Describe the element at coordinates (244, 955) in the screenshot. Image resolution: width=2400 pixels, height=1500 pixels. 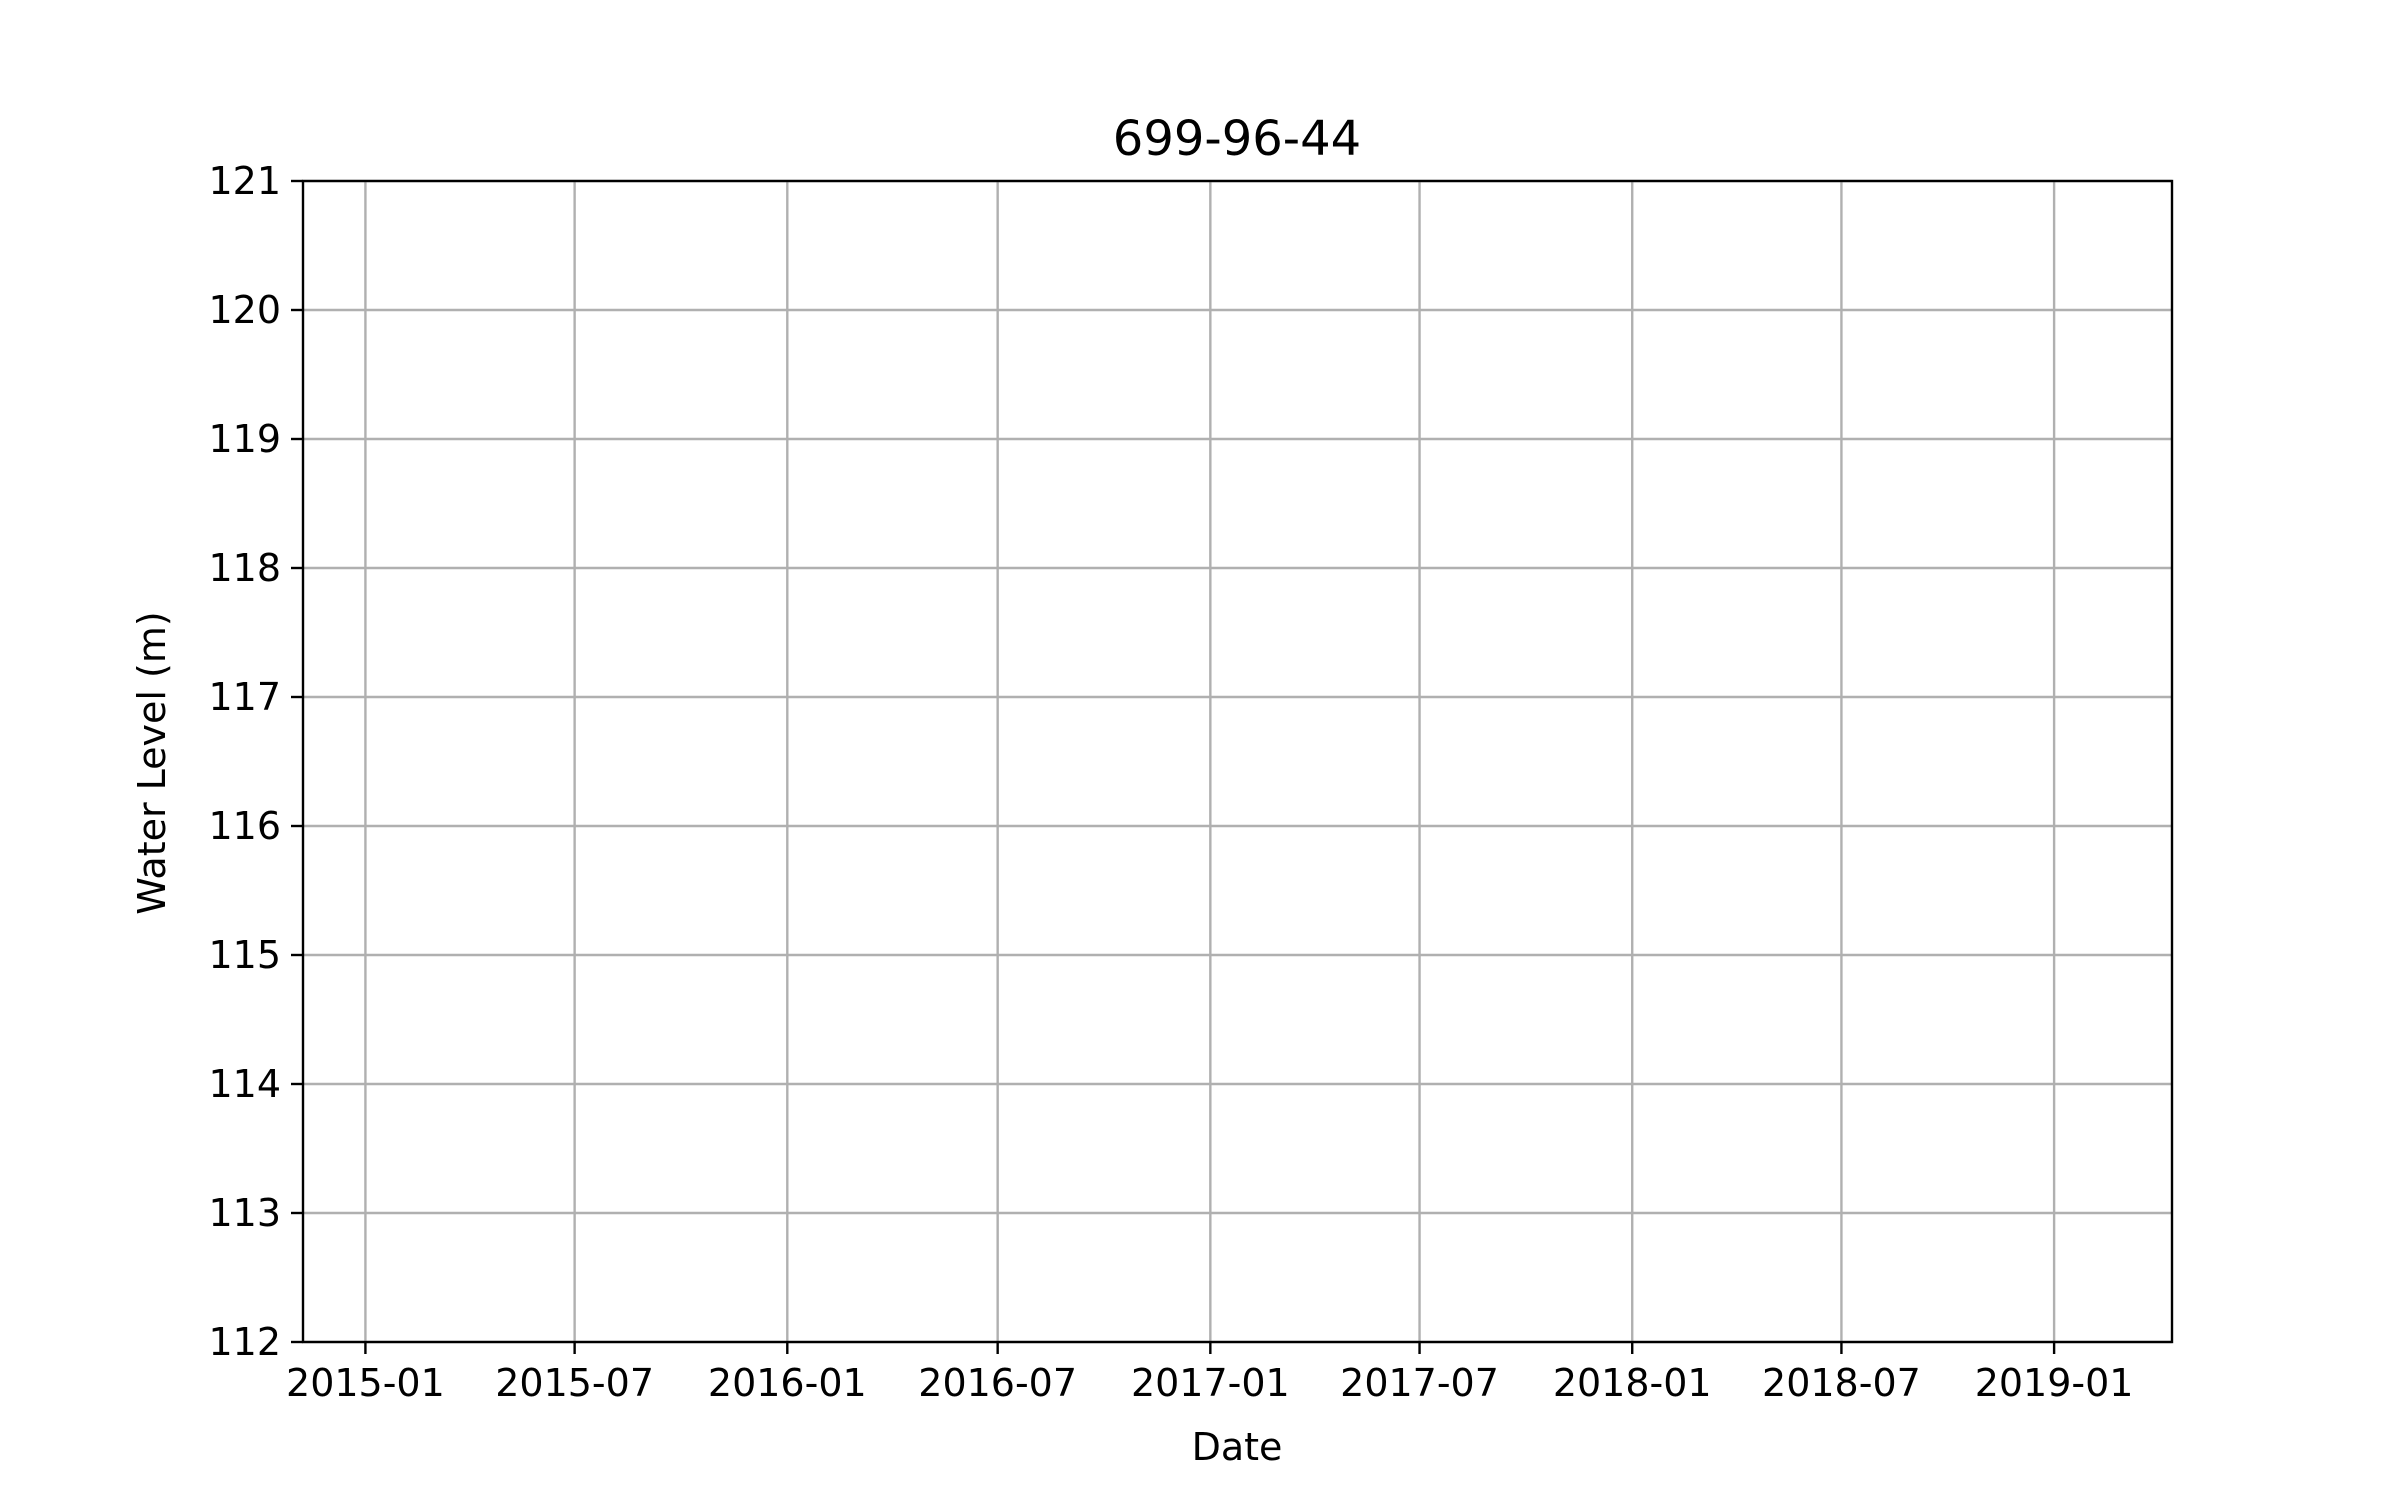
I see `y-tick-label: 115` at that location.